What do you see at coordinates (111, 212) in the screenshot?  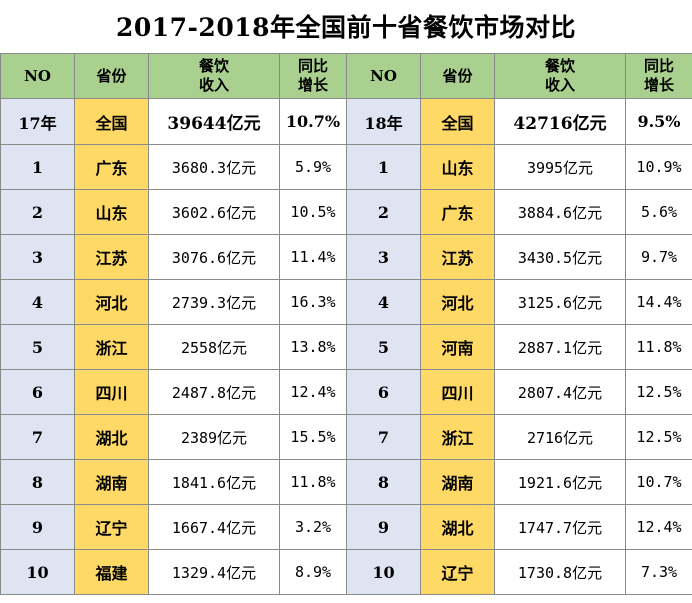 I see `province-2017: 山东` at bounding box center [111, 212].